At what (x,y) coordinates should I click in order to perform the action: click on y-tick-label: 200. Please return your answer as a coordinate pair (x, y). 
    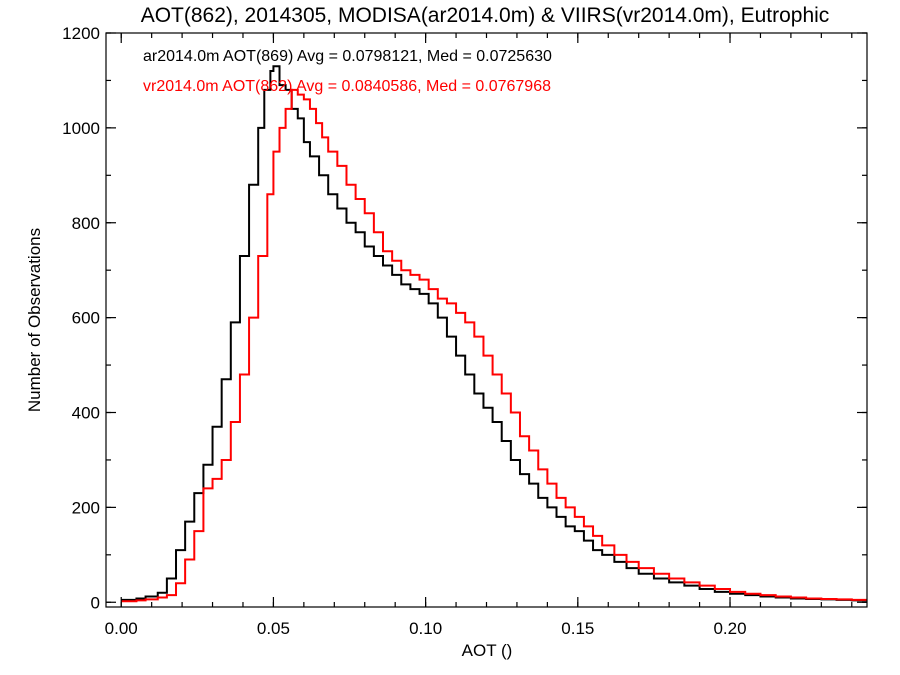
    Looking at the image, I should click on (86, 507).